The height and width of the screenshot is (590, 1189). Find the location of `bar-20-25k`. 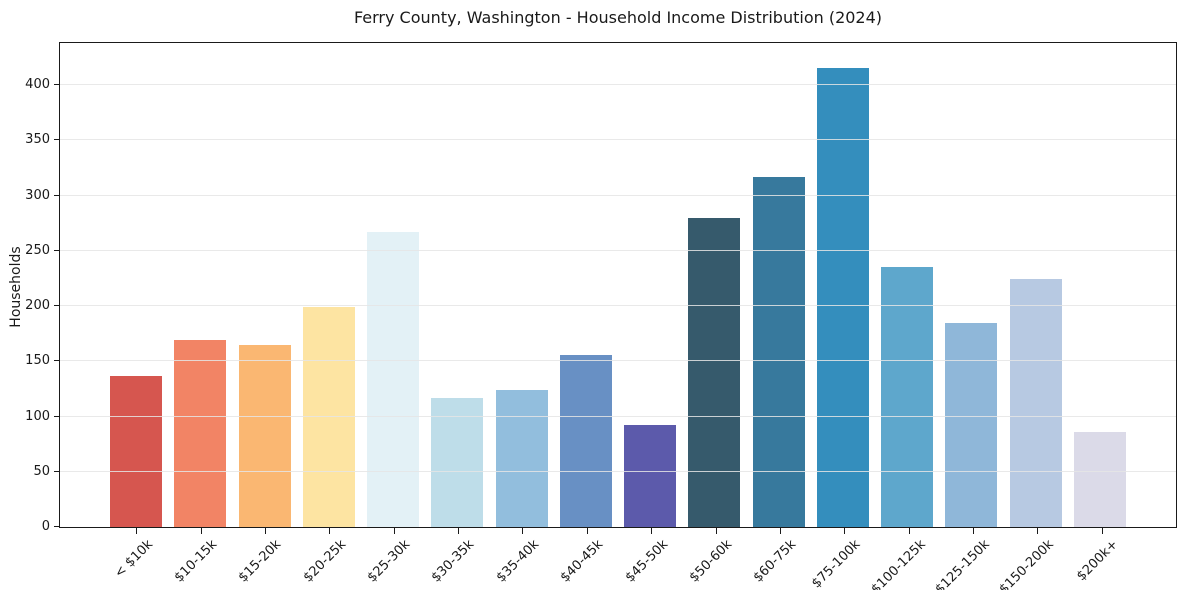

bar-20-25k is located at coordinates (328, 417).